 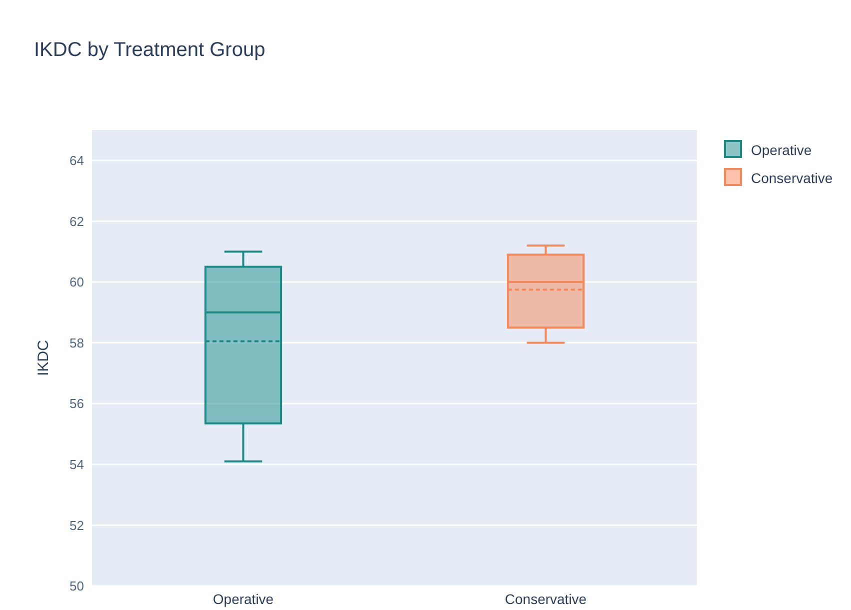 I want to click on legend-label: Conservative, so click(x=792, y=178).